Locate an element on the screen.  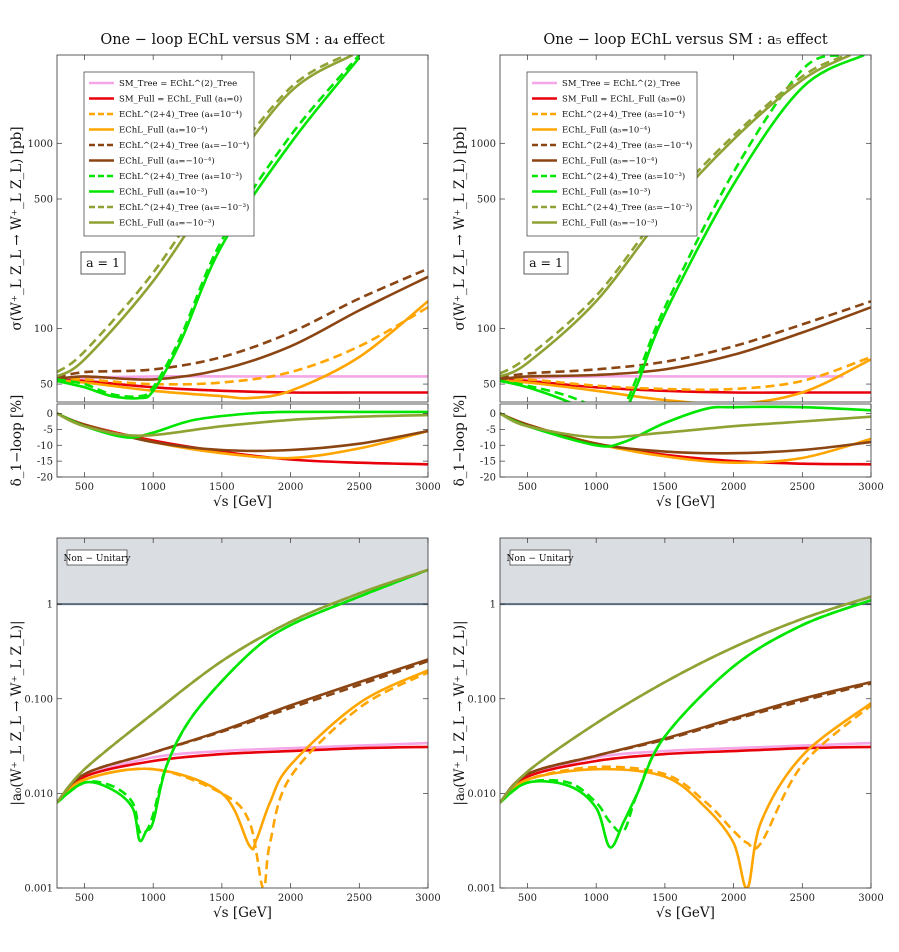
a4-delta-series-group is located at coordinates (242, 438).